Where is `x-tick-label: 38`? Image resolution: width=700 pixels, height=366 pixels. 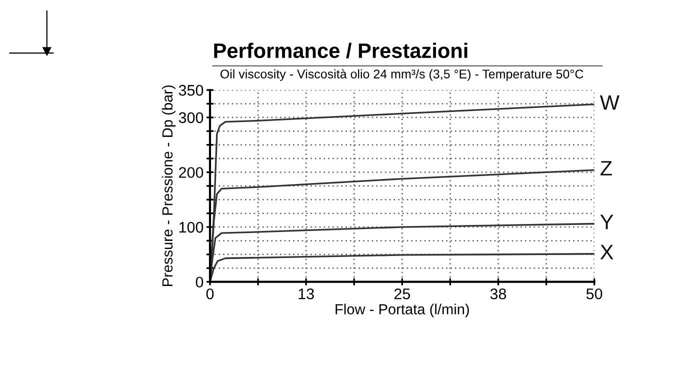 x-tick-label: 38 is located at coordinates (498, 294).